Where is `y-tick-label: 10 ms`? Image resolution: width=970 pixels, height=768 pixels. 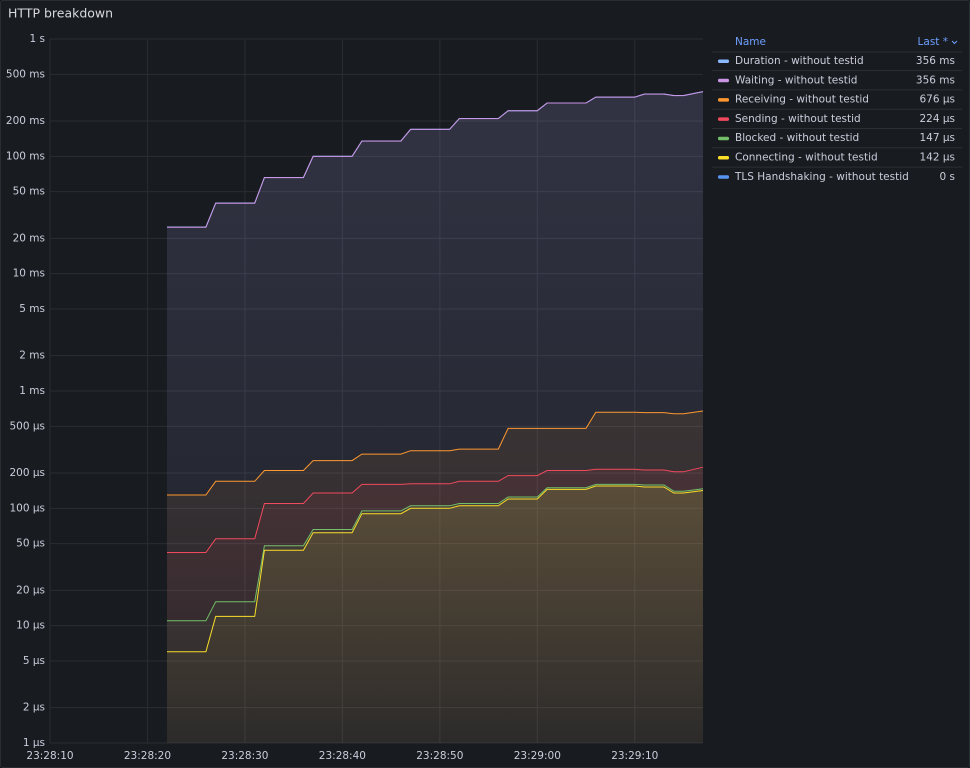 y-tick-label: 10 ms is located at coordinates (29, 274).